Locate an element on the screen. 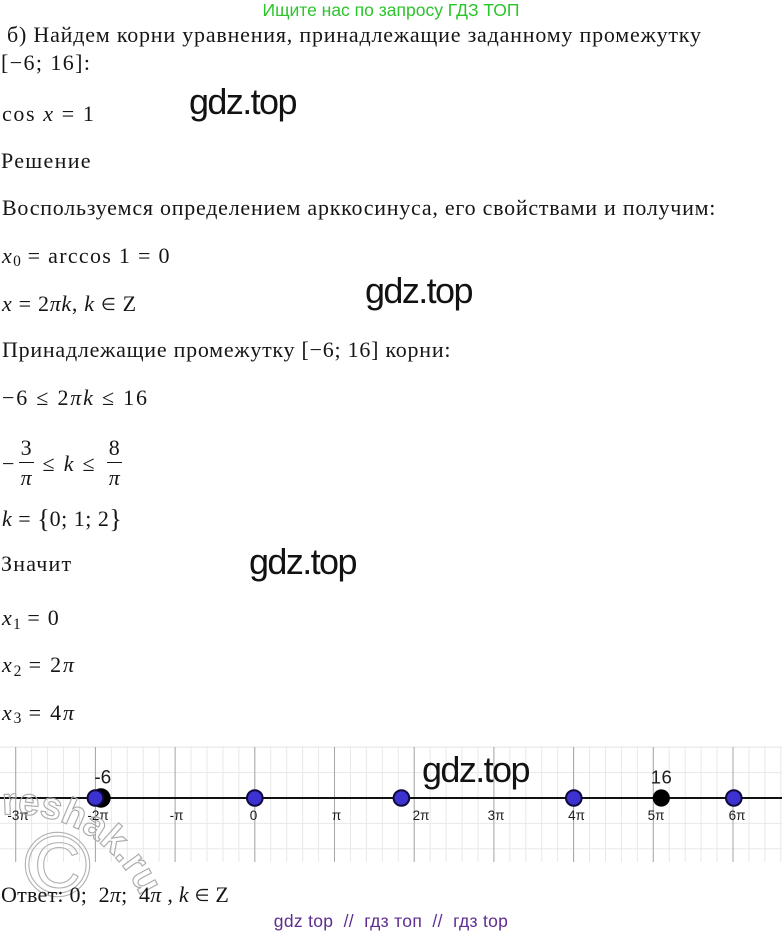 The width and height of the screenshot is (782, 936). svg-text: 0 is located at coordinates (254, 815).